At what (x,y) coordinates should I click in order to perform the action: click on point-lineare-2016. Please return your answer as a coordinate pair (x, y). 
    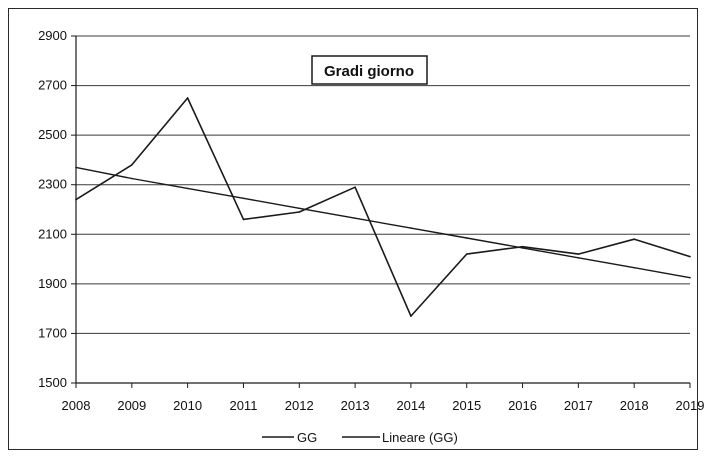
    Looking at the image, I should click on (522, 248).